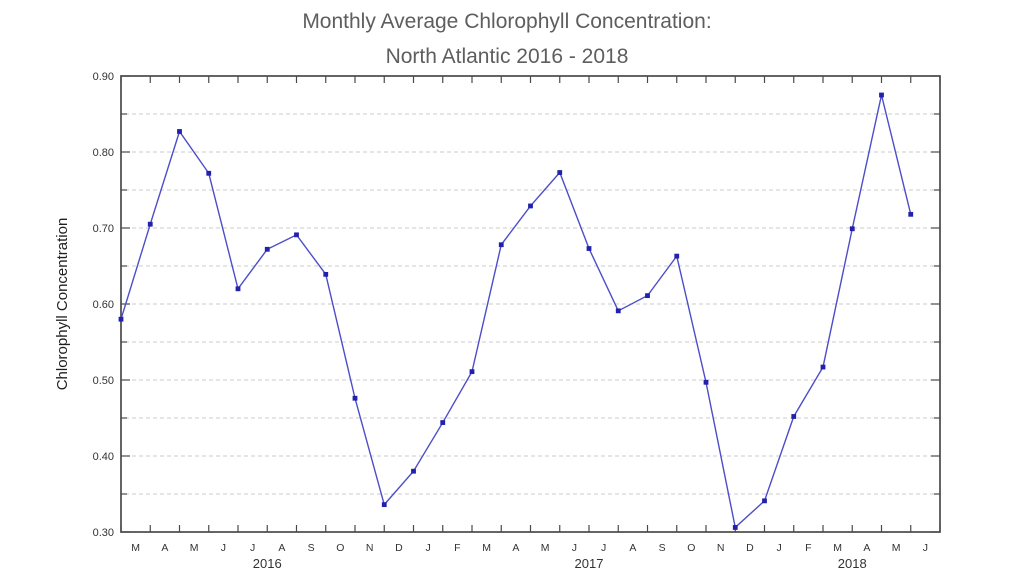  What do you see at coordinates (507, 56) in the screenshot?
I see `page-subtitle: North Atlantic 2016 - 2018` at bounding box center [507, 56].